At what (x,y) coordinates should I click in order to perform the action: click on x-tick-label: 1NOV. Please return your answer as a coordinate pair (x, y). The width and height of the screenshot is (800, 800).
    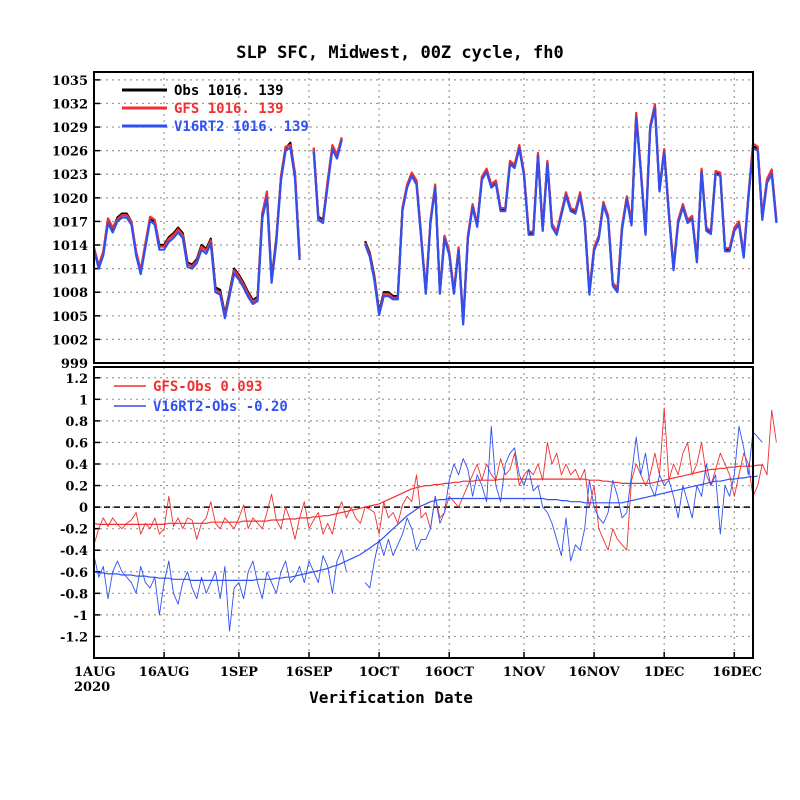
    Looking at the image, I should click on (524, 672).